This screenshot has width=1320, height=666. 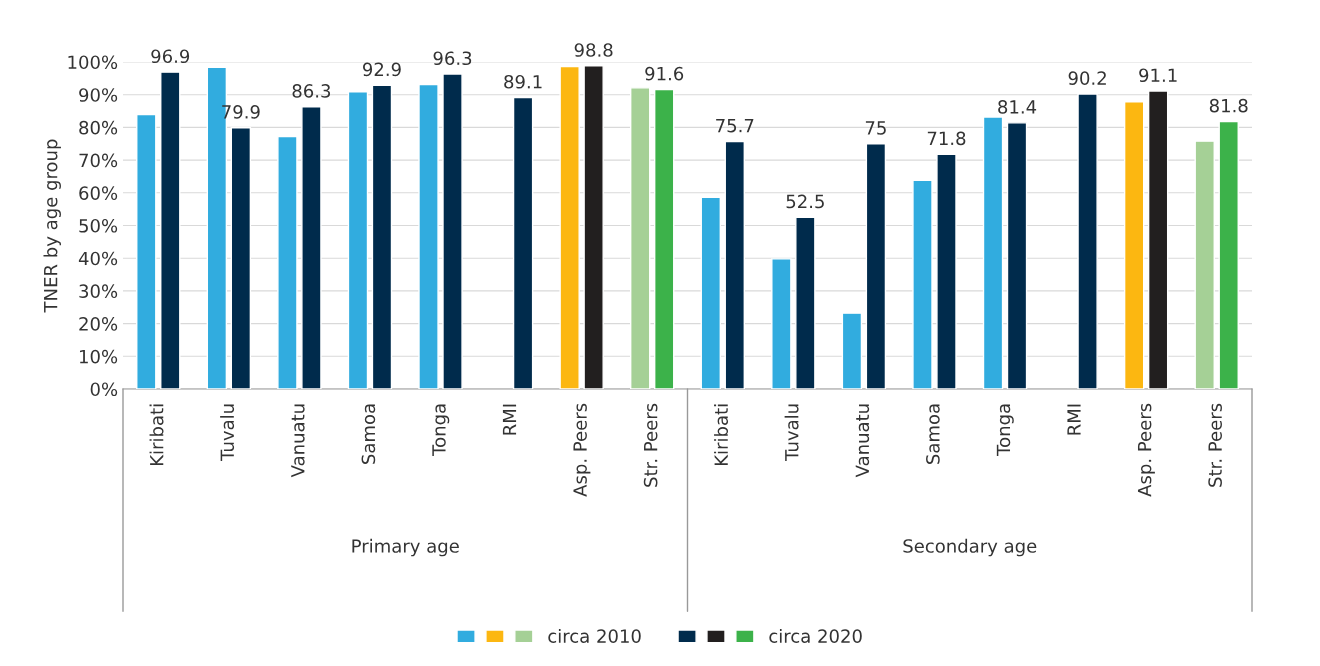 What do you see at coordinates (382, 69) in the screenshot?
I see `data-label: 92.9` at bounding box center [382, 69].